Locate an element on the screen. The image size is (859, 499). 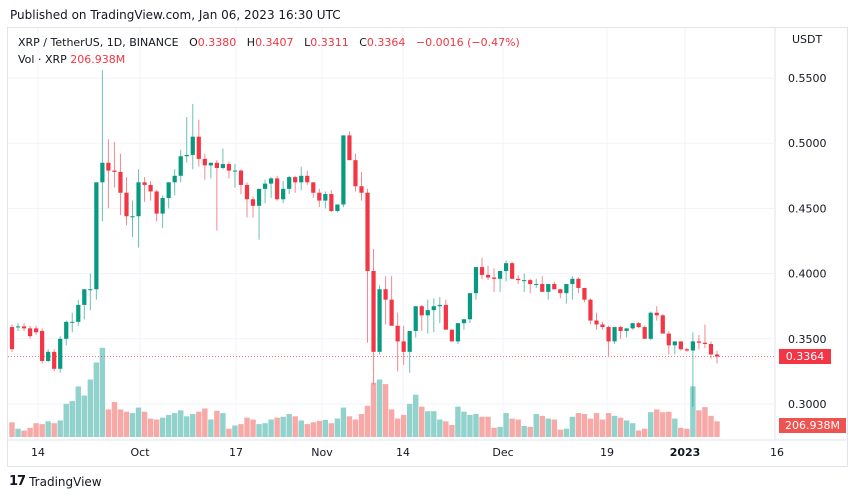
tradingview-logo-icon: 17 is located at coordinates (17, 481).